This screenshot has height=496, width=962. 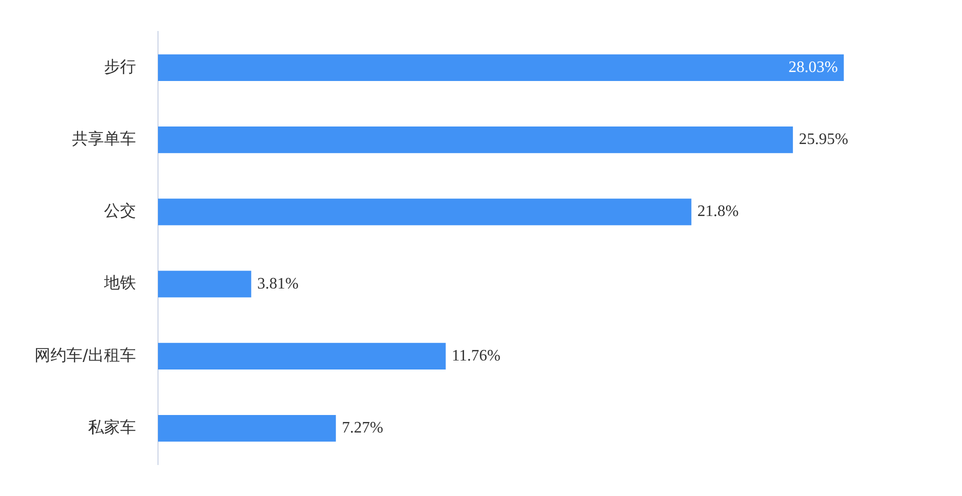 What do you see at coordinates (823, 139) in the screenshot?
I see `data-label: 25.95%` at bounding box center [823, 139].